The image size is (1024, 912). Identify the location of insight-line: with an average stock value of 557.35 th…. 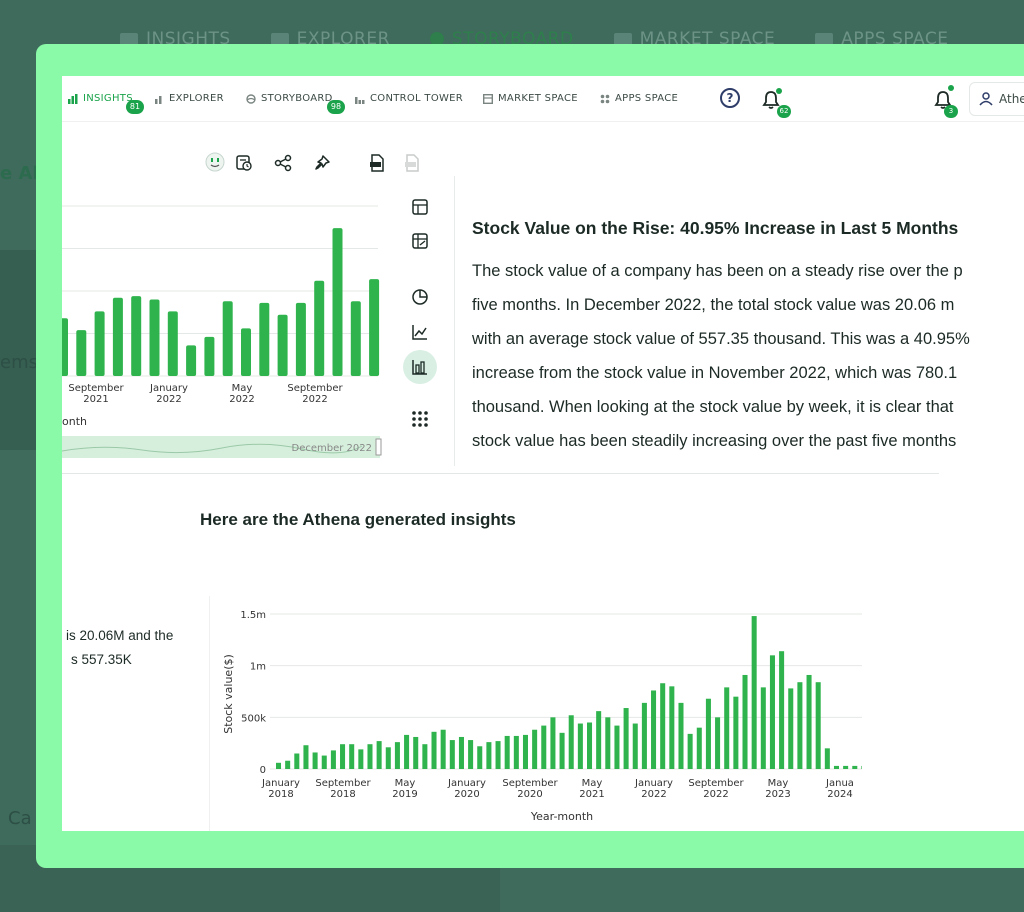
(721, 339).